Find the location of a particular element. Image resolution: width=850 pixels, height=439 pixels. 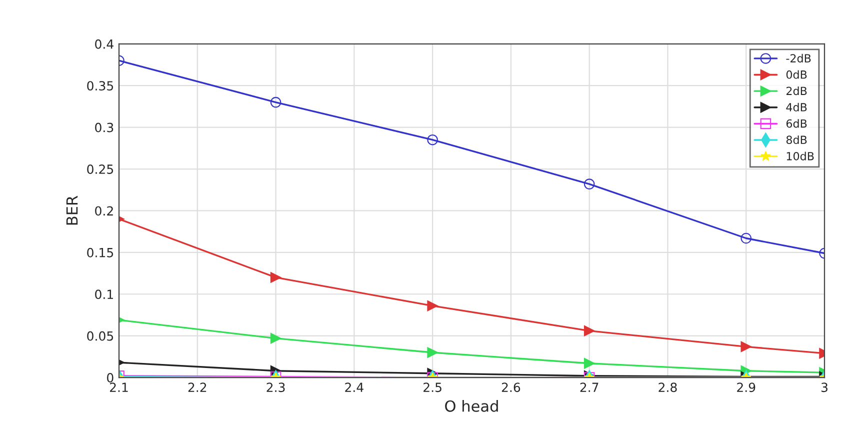

legend-label: 2dB is located at coordinates (796, 91).